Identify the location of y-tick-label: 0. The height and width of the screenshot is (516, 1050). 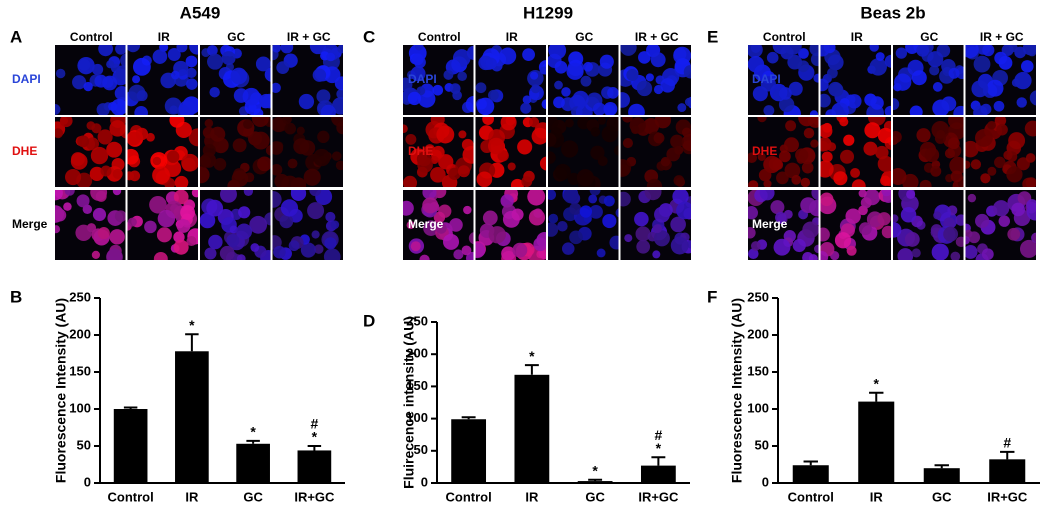
(765, 481).